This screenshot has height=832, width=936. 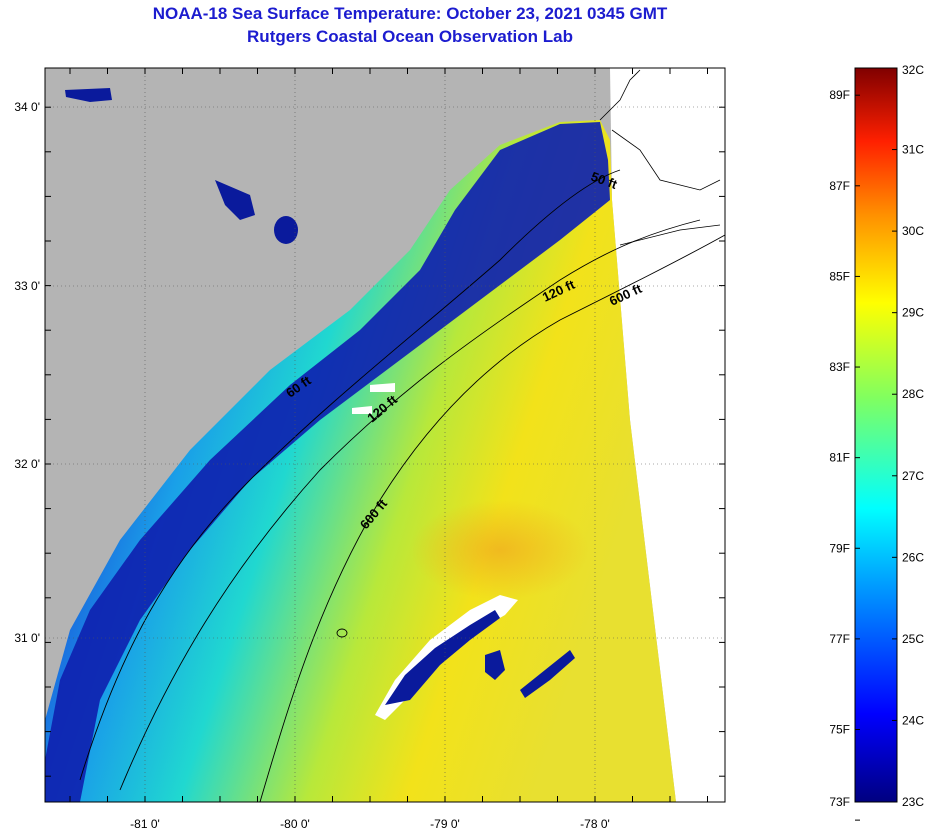 What do you see at coordinates (913, 476) in the screenshot?
I see `colorbar-label-c: 27C` at bounding box center [913, 476].